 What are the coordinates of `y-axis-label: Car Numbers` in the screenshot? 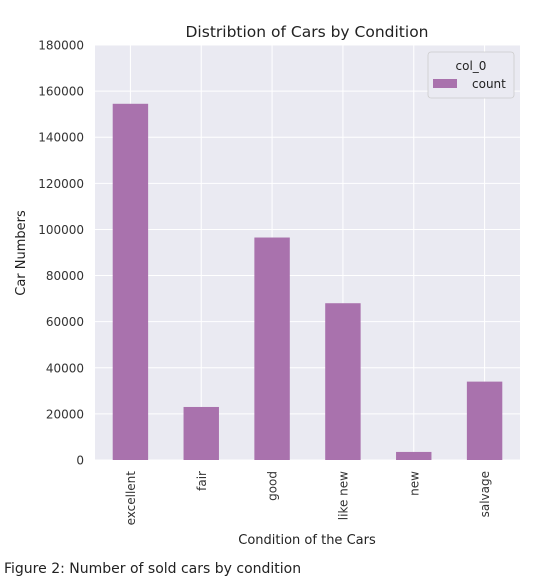 It's located at (21, 253).